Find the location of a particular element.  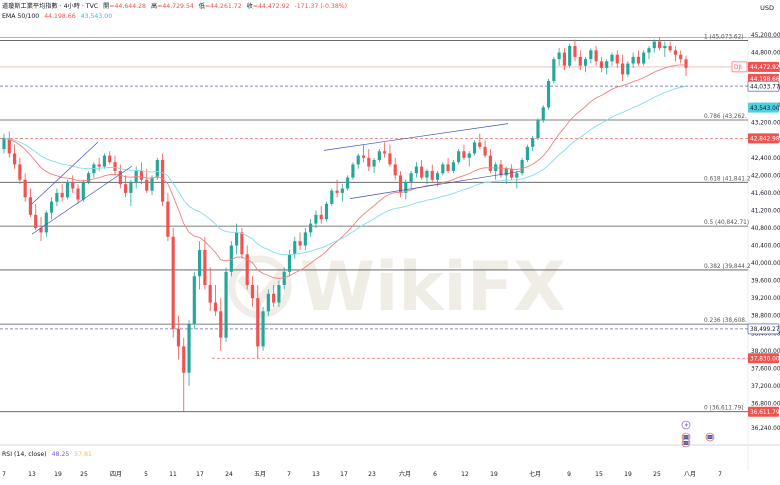

ema50-value: 44,198.66 is located at coordinates (60, 16).